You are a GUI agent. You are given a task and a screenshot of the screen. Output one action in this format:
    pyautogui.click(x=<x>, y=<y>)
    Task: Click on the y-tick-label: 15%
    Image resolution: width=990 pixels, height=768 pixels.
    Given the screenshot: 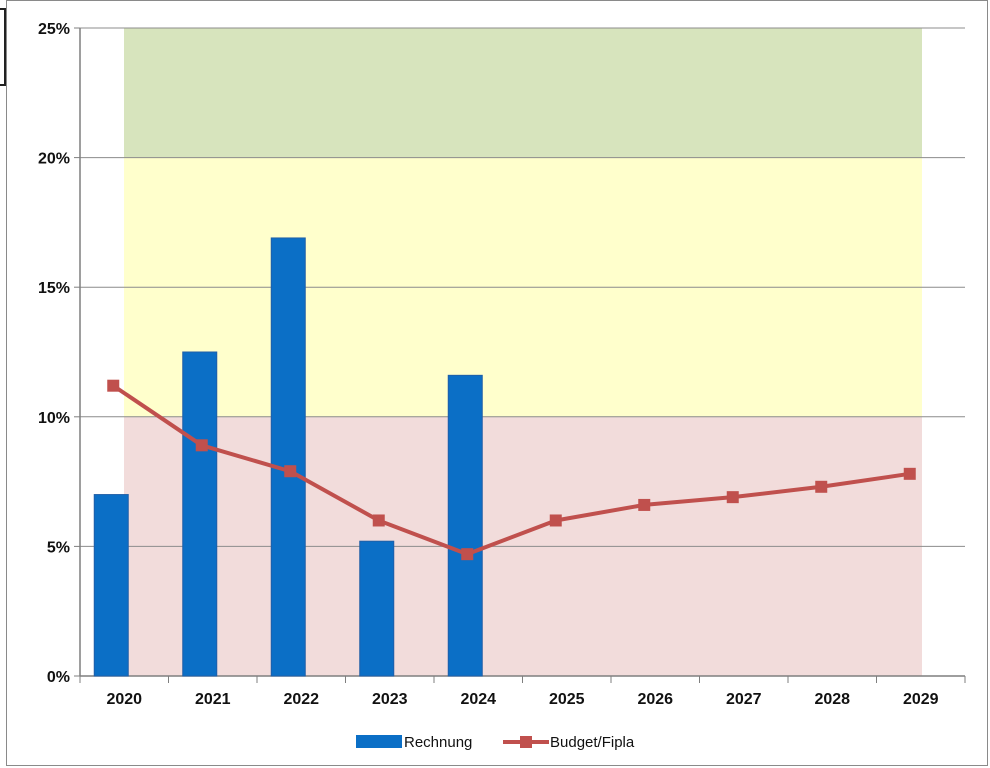 What is the action you would take?
    pyautogui.click(x=54, y=288)
    